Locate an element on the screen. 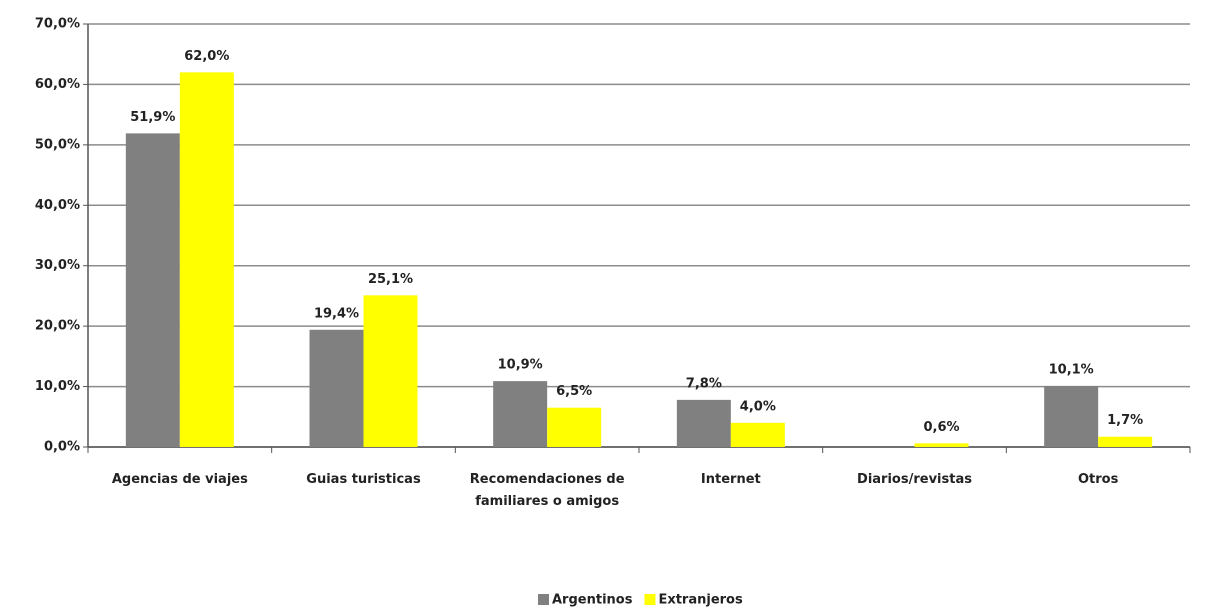 The width and height of the screenshot is (1211, 610). value-label: 51,9% is located at coordinates (152, 117).